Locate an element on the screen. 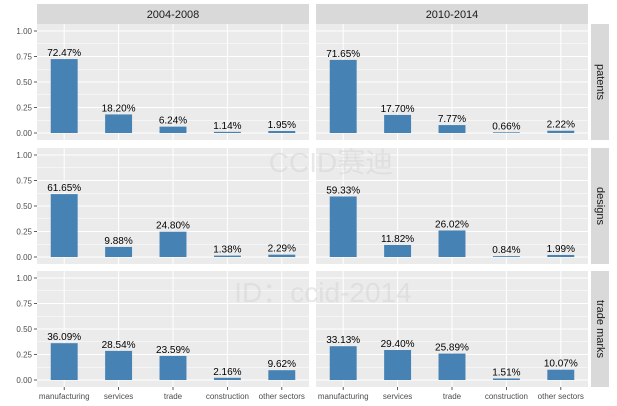 Image resolution: width=617 pixels, height=406 pixels. data-label: 9.88% is located at coordinates (118, 241).